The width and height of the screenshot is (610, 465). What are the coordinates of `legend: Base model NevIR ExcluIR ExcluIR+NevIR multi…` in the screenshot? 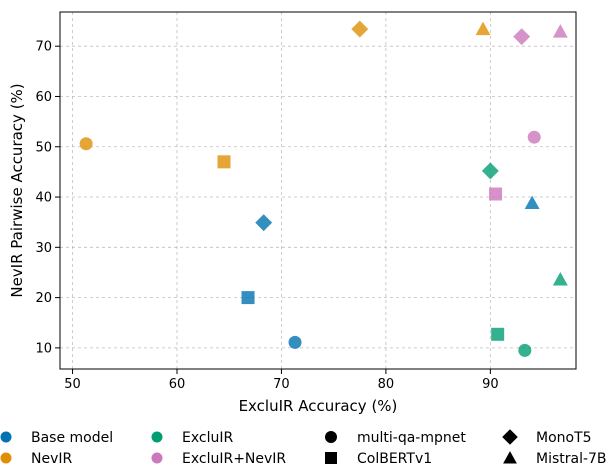 It's located at (303, 447).